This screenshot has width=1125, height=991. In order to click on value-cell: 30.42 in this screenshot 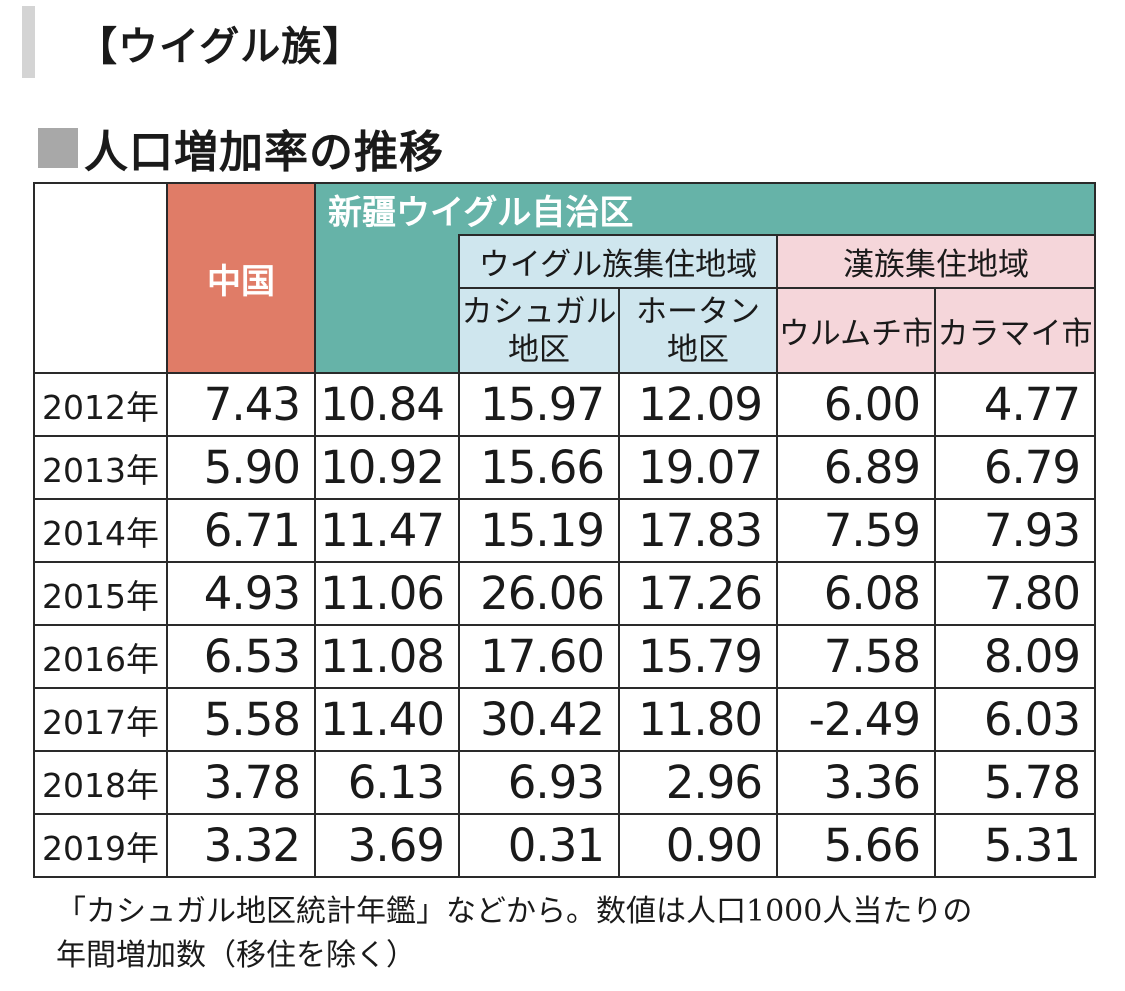, I will do `click(539, 719)`.